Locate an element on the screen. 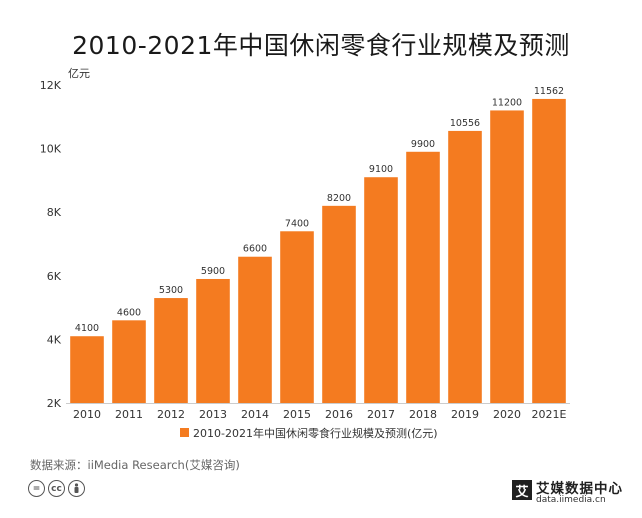 This screenshot has height=518, width=642. x-tick-label: 2018 is located at coordinates (423, 414).